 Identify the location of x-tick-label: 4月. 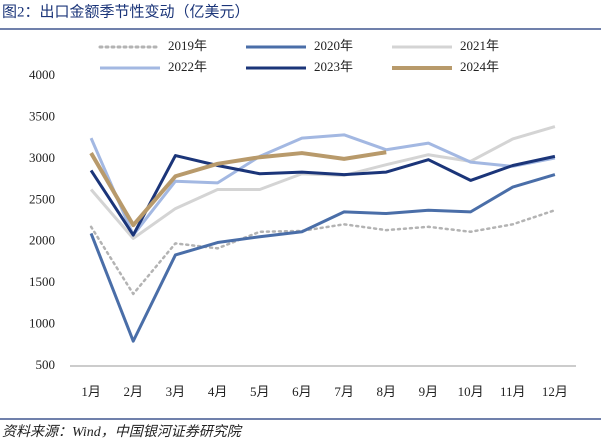
(218, 391).